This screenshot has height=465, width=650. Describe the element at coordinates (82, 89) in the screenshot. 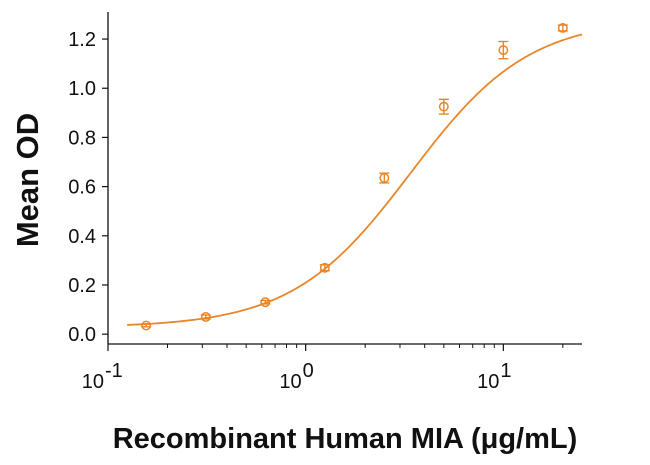

I see `y-tick-label: 1.0` at that location.